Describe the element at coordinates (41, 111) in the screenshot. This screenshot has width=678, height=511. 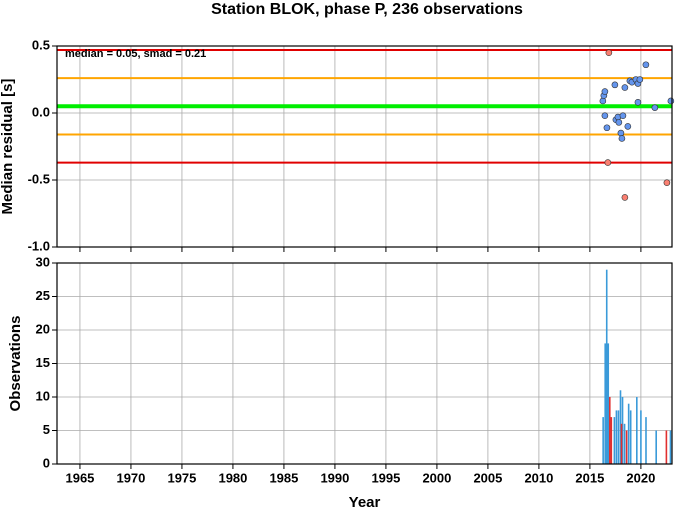
I see `y-tick-label: 0.0` at that location.